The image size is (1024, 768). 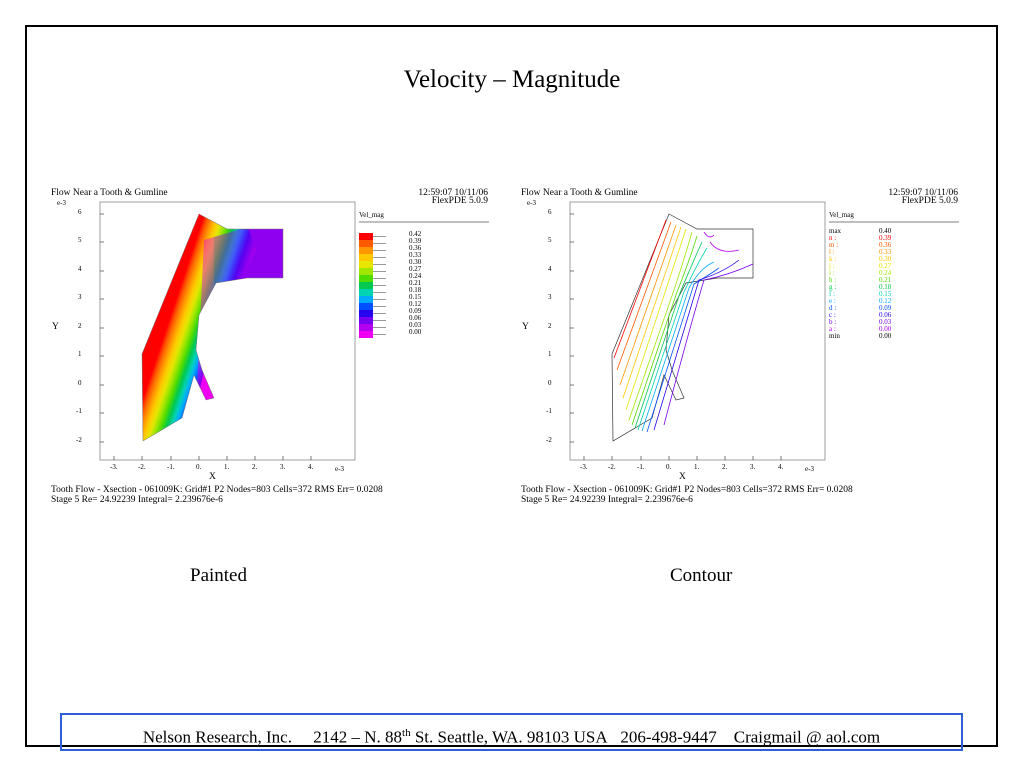 What do you see at coordinates (669, 467) in the screenshot?
I see `x-tick: 0.` at bounding box center [669, 467].